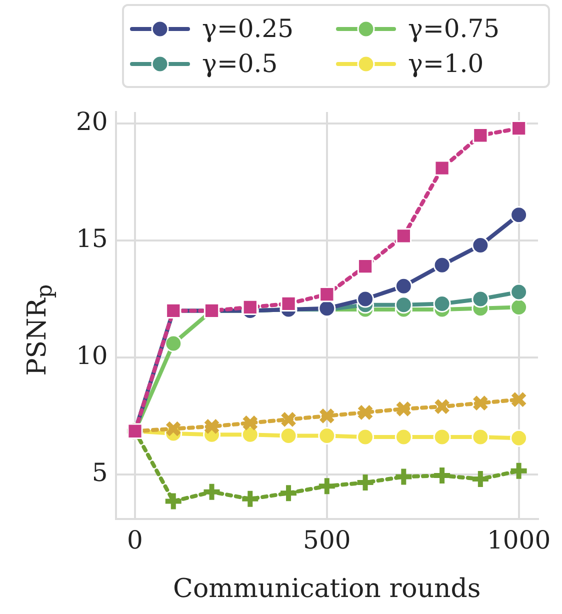 Image resolution: width=562 pixels, height=614 pixels. Describe the element at coordinates (446, 63) in the screenshot. I see `legend-label: γ=1.0` at that location.